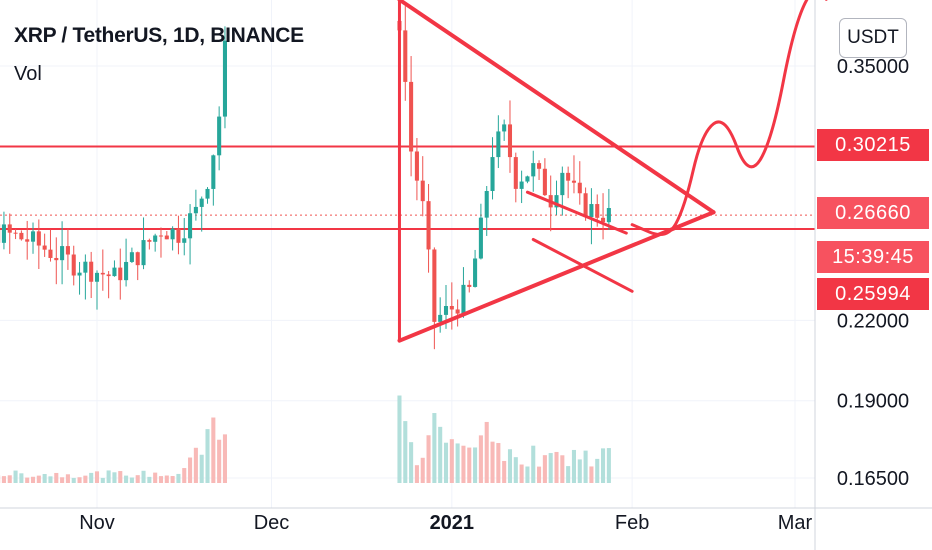  What do you see at coordinates (873, 294) in the screenshot?
I see `price-tag-level-low: 0.25994` at bounding box center [873, 294].